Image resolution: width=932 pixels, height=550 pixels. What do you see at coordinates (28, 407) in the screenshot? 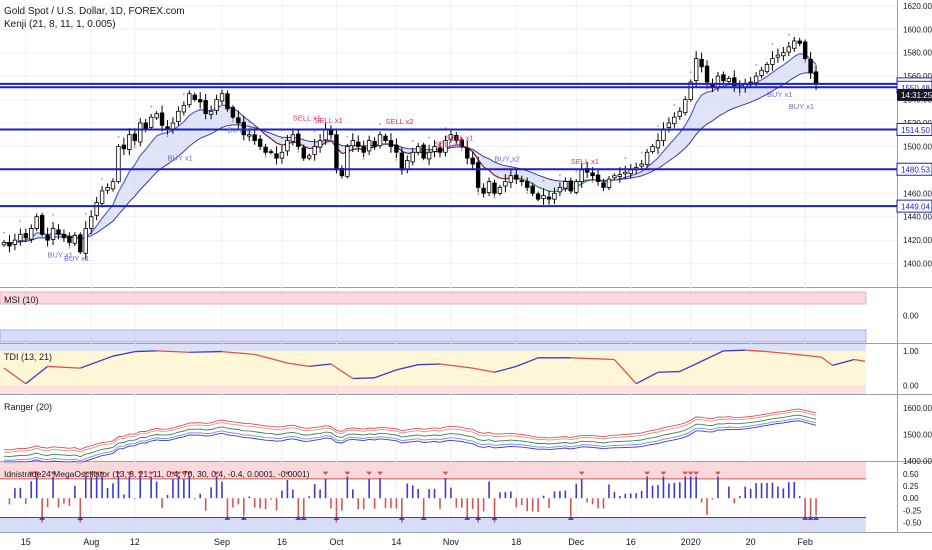
I see `ranger-pane-label: Ranger (20)` at bounding box center [28, 407].